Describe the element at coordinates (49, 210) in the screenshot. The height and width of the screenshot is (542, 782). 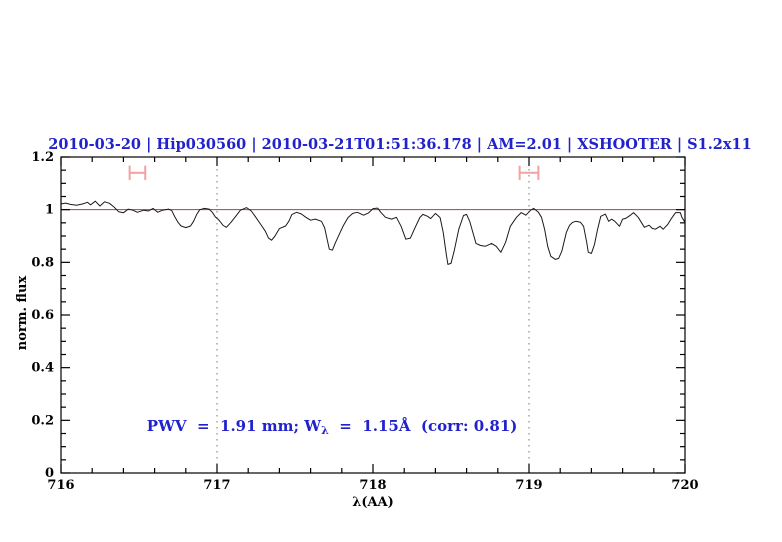
I see `y-tick-label: 1` at that location.